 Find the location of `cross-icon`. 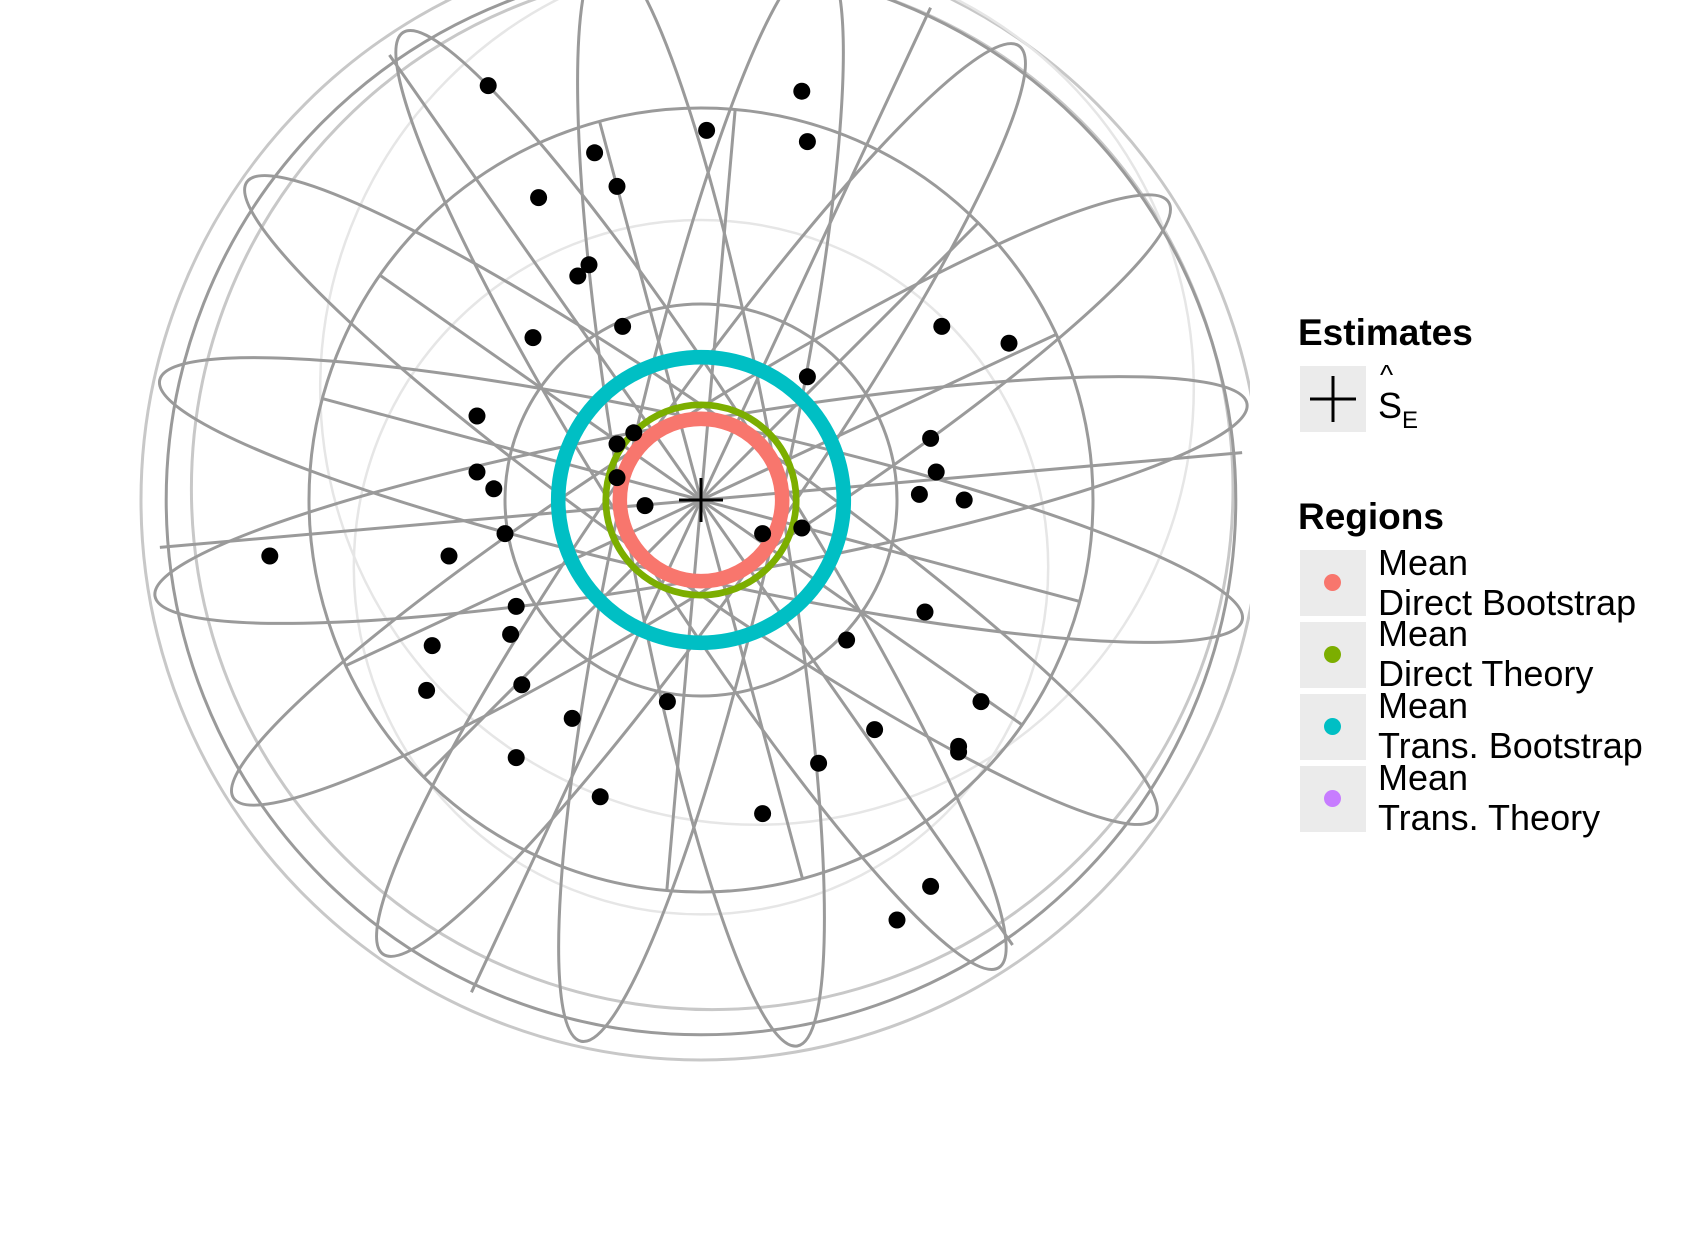

cross-icon is located at coordinates (1333, 399).